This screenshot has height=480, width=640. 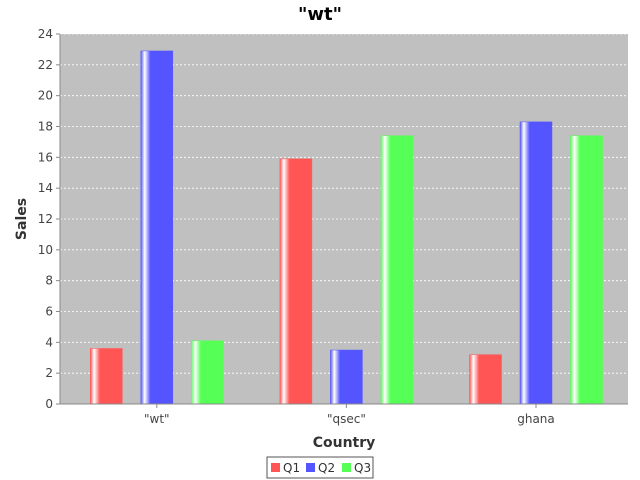 I want to click on y-tick-label: 4, so click(x=49, y=342).